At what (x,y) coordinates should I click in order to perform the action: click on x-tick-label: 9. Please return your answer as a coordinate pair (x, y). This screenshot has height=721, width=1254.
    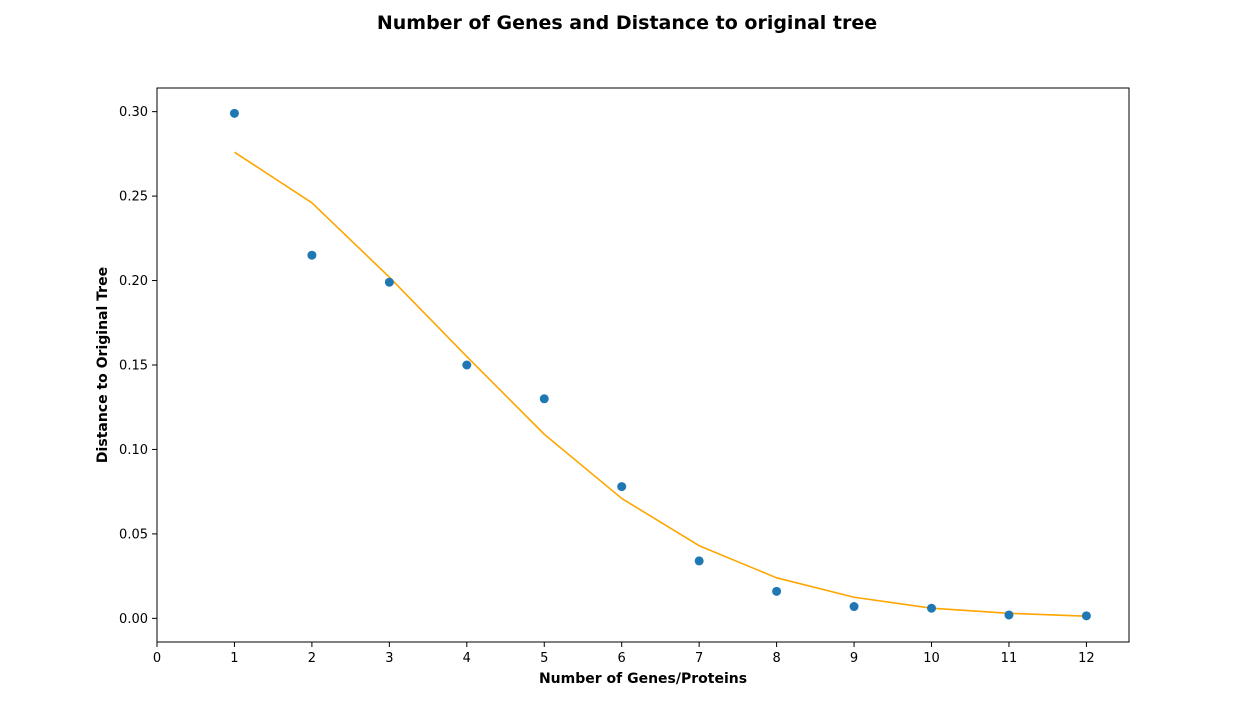
    Looking at the image, I should click on (854, 658).